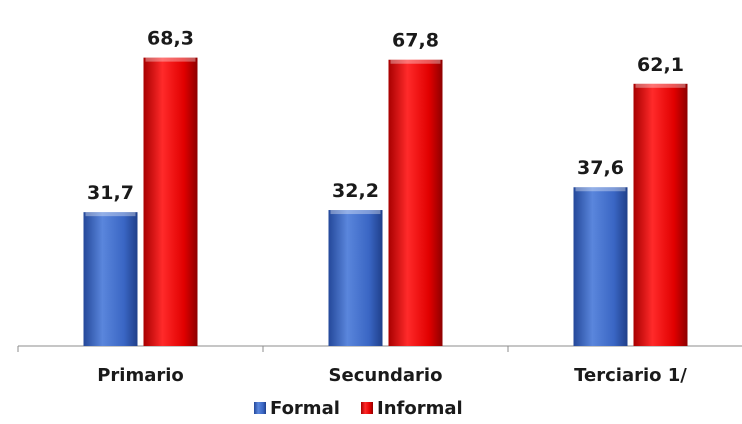 Image resolution: width=742 pixels, height=424 pixels. I want to click on legend-swatch-formal, so click(260, 408).